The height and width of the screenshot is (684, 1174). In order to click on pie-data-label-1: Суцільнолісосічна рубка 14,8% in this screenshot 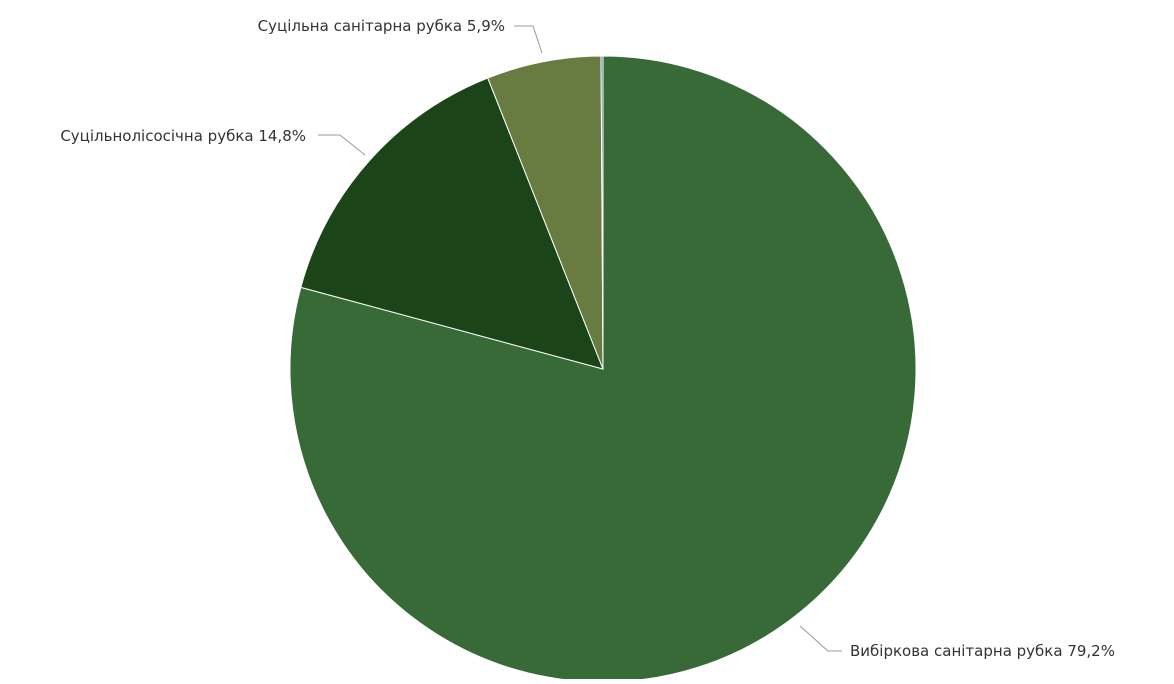, I will do `click(183, 136)`.